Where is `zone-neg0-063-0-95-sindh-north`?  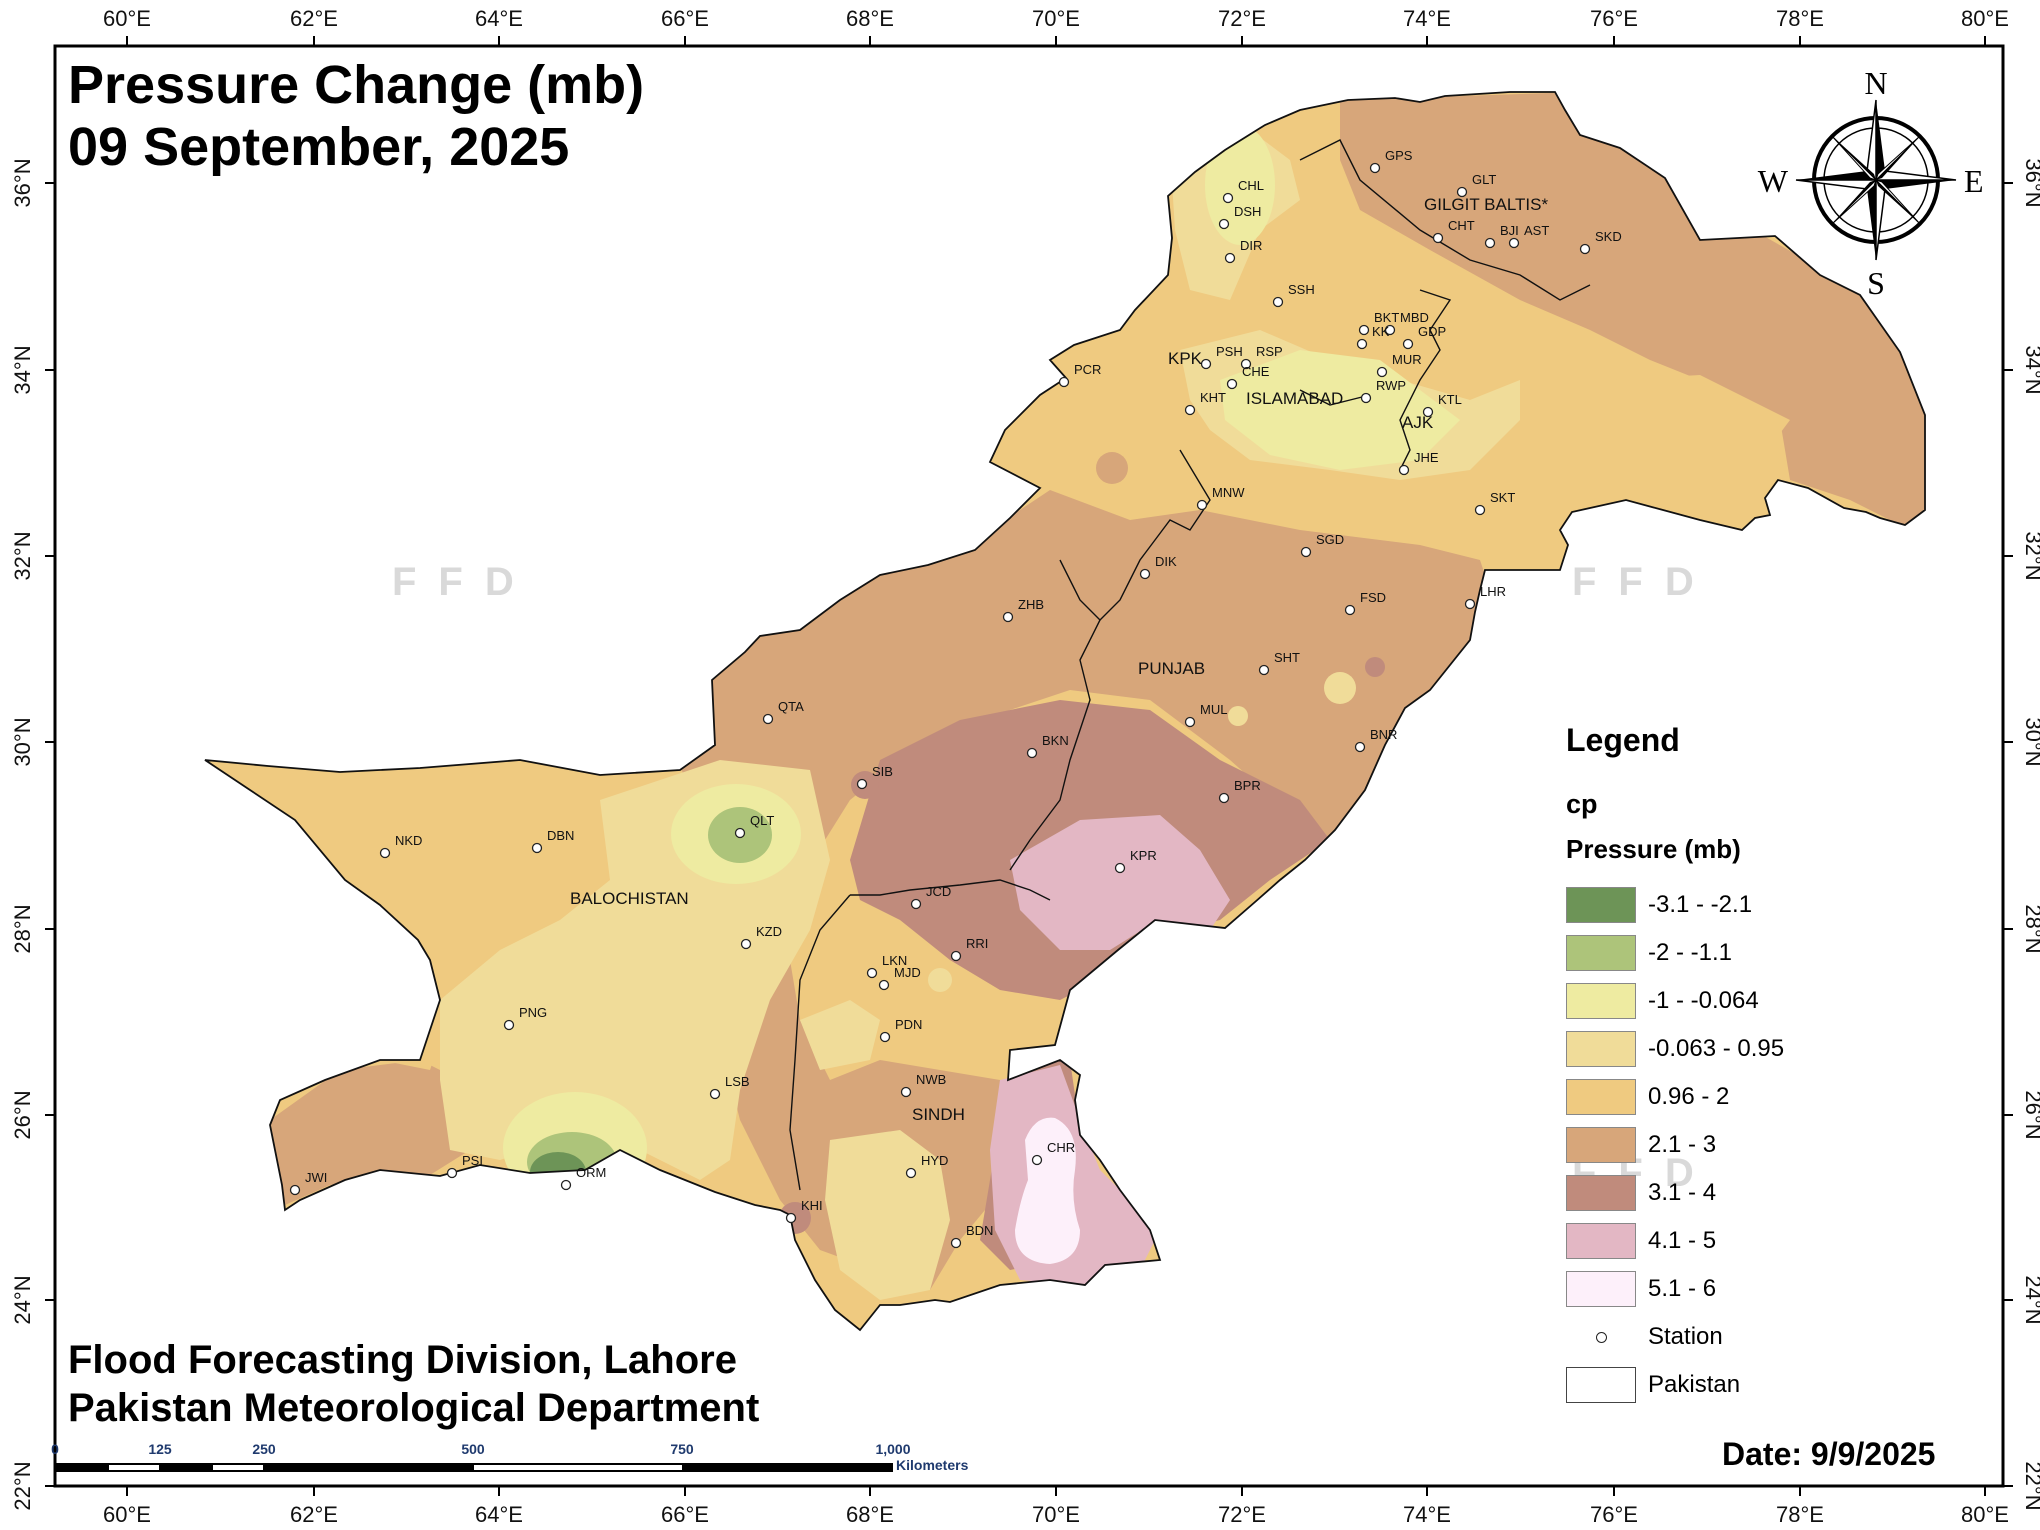 zone-neg0-063-0-95-sindh-north is located at coordinates (840, 1035).